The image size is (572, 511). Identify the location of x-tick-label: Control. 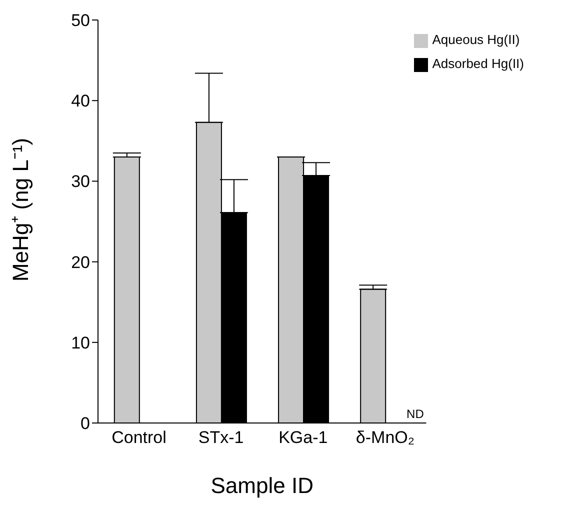
(139, 438).